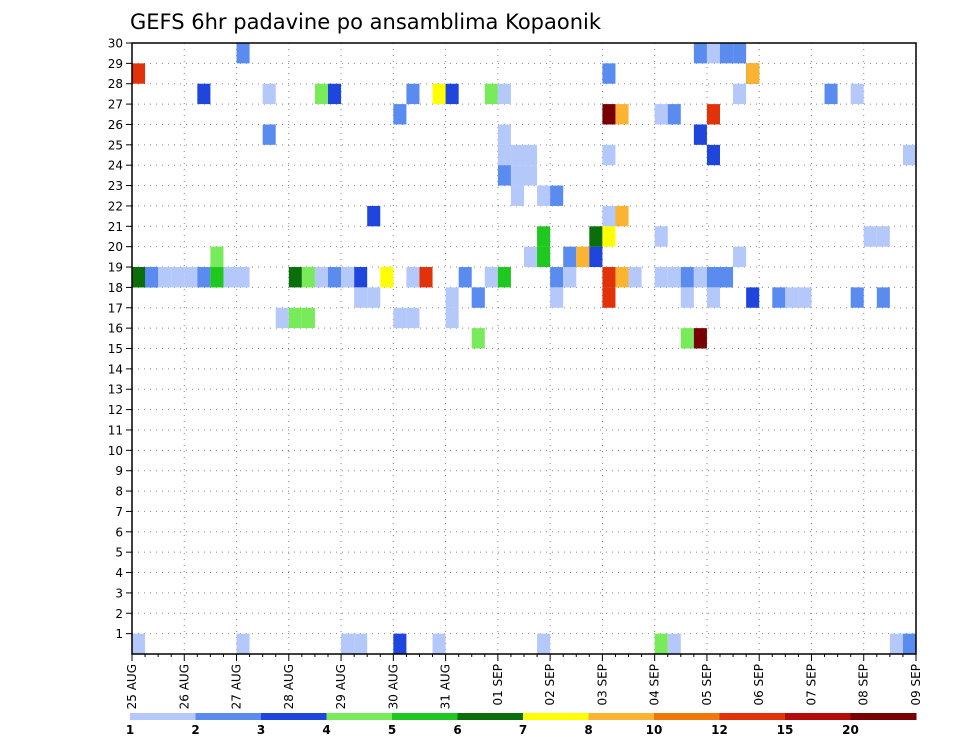  What do you see at coordinates (811, 685) in the screenshot?
I see `x-tick-label: 07 SEP` at bounding box center [811, 685].